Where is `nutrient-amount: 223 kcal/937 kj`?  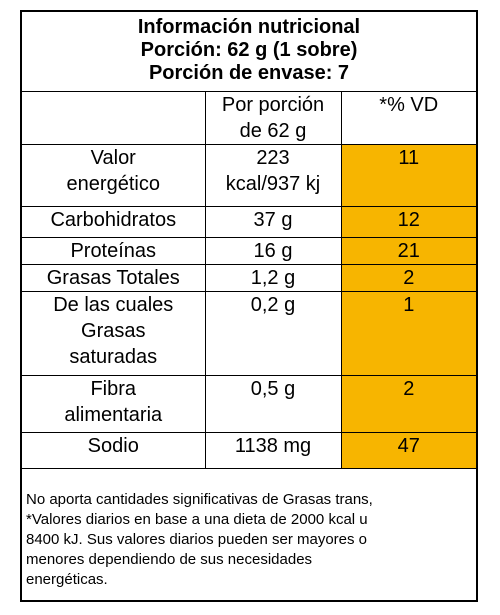 nutrient-amount: 223 kcal/937 kj is located at coordinates (273, 175).